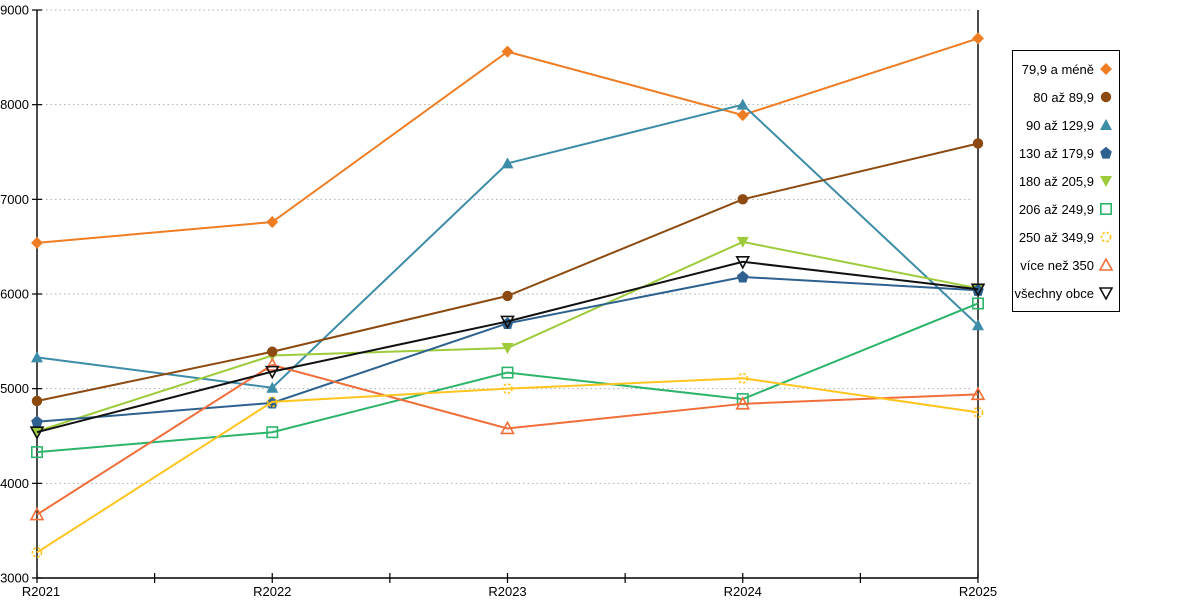 The width and height of the screenshot is (1200, 600). I want to click on y-tick-label: 3000, so click(14, 578).